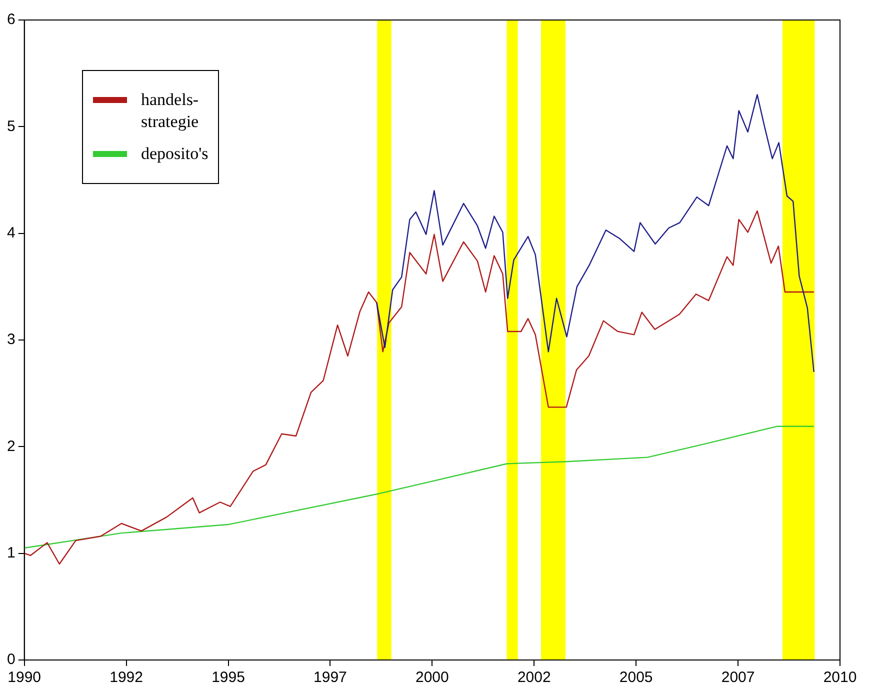  Describe the element at coordinates (170, 111) in the screenshot. I see `legend-label: handels- strategie` at that location.